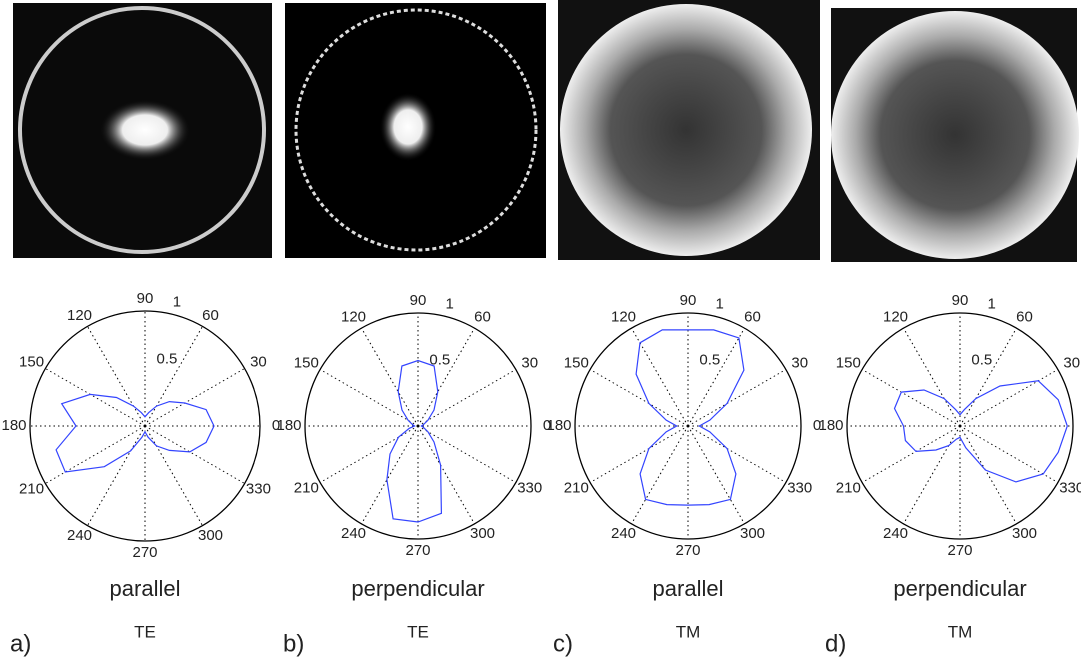  What do you see at coordinates (293, 643) in the screenshot?
I see `panel-label: b)` at bounding box center [293, 643].